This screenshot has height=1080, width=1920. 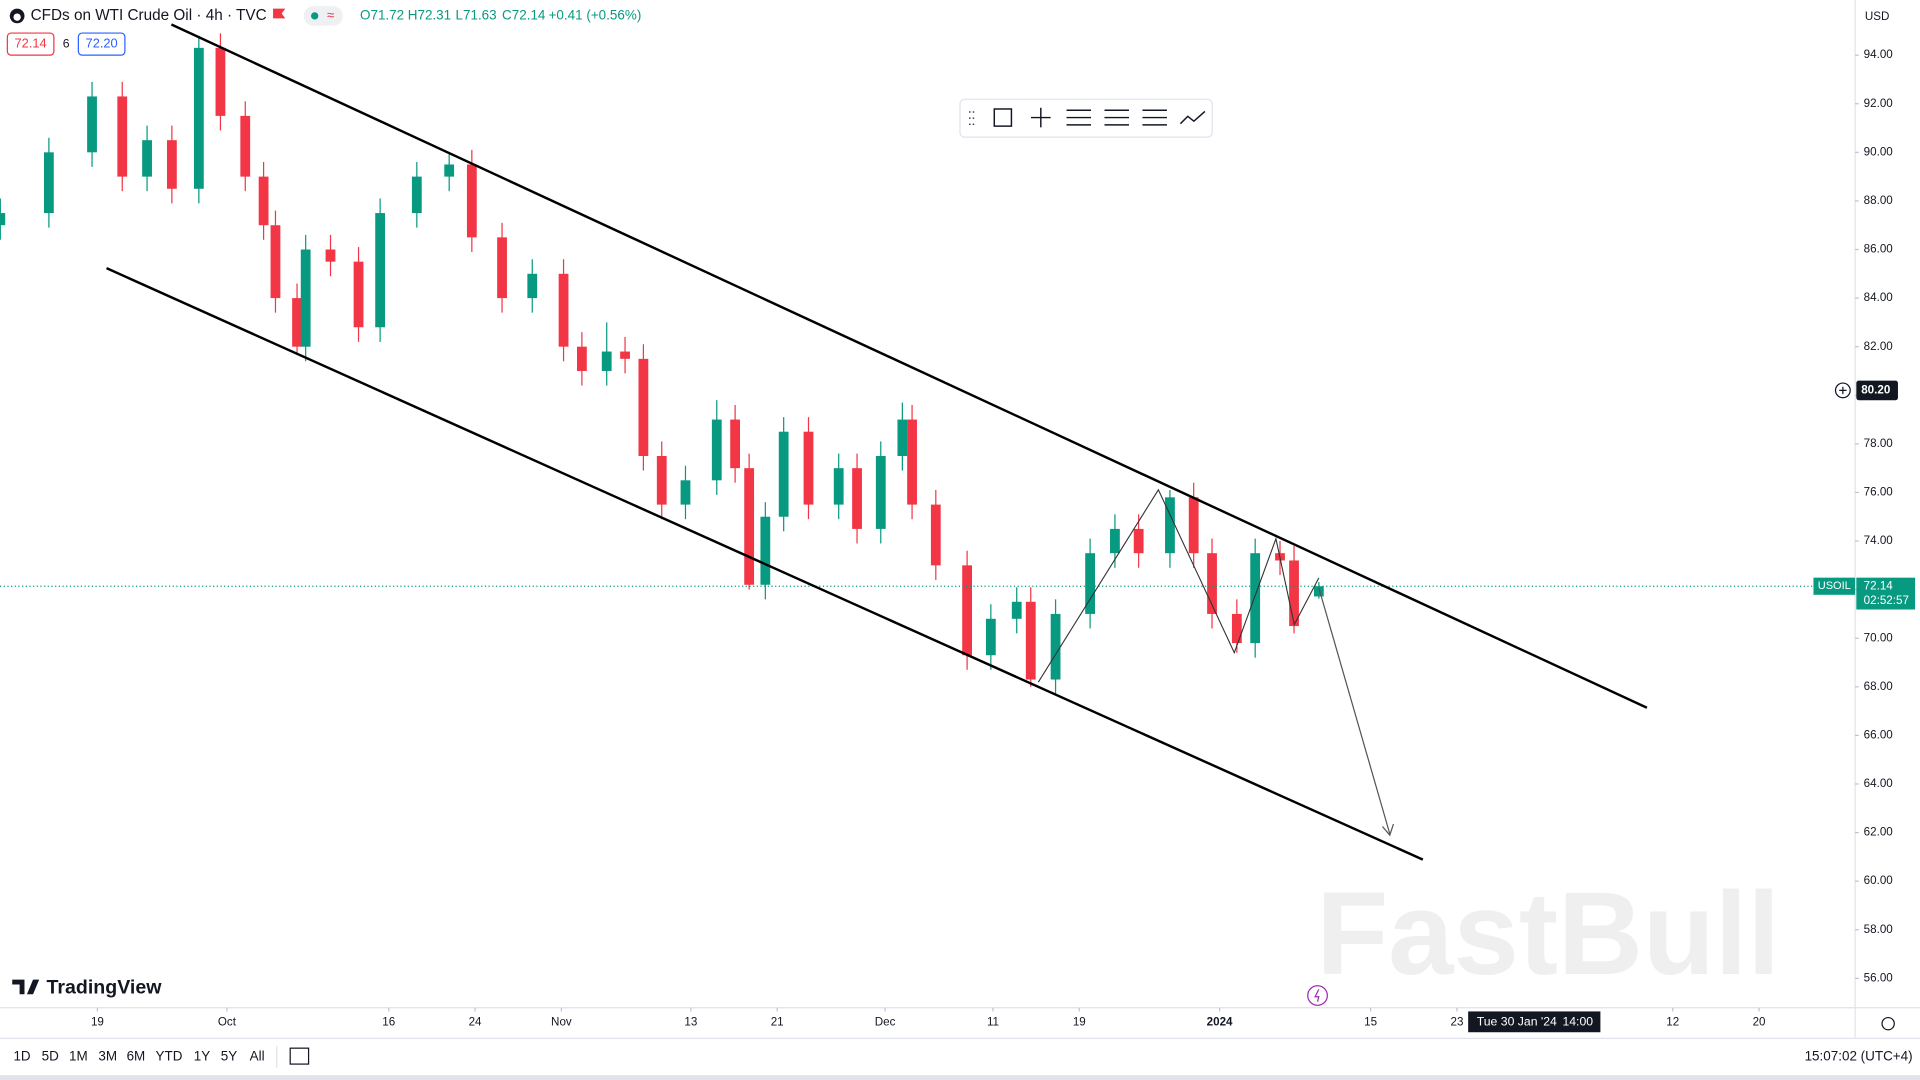 What do you see at coordinates (1192, 117) in the screenshot?
I see `tool-pattern` at bounding box center [1192, 117].